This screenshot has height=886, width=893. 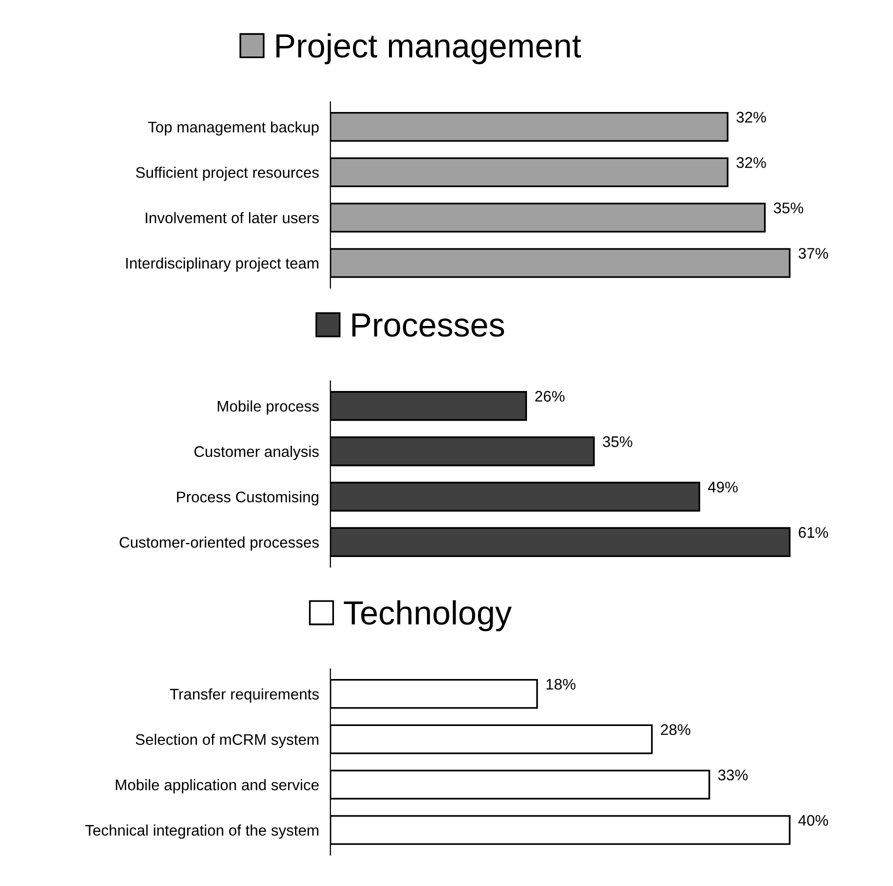 I want to click on y-tick-label: Interdisciplinary project team, so click(x=222, y=264).